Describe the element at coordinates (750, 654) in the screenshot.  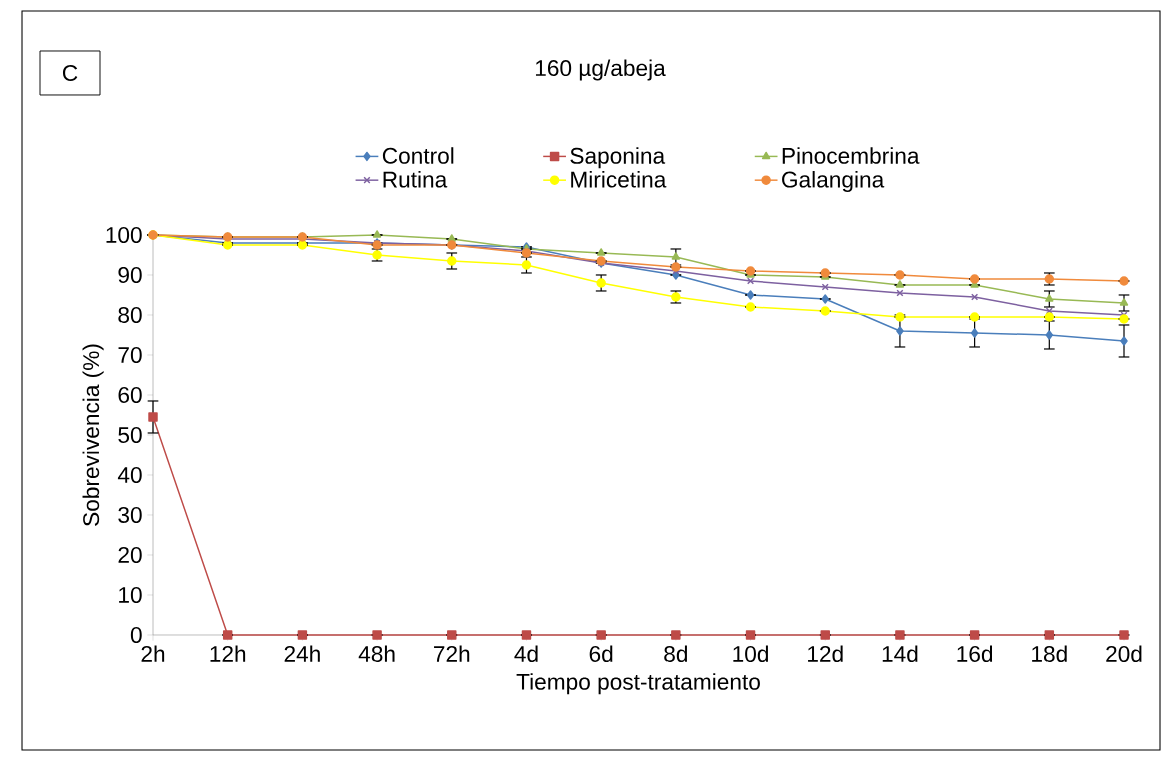
I see `x-tick-label: 10d` at that location.